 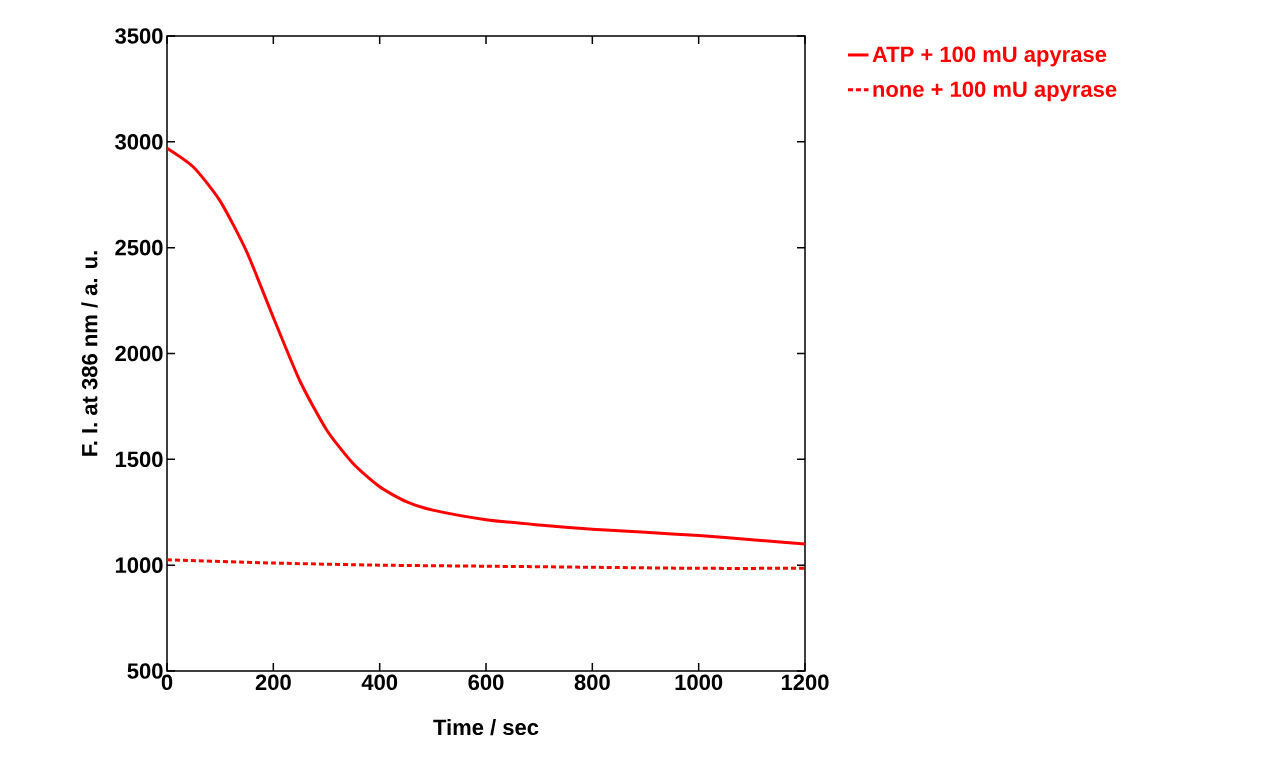 What do you see at coordinates (89, 353) in the screenshot?
I see `y-axis-title: F. I. at 386 nm / a. u.` at bounding box center [89, 353].